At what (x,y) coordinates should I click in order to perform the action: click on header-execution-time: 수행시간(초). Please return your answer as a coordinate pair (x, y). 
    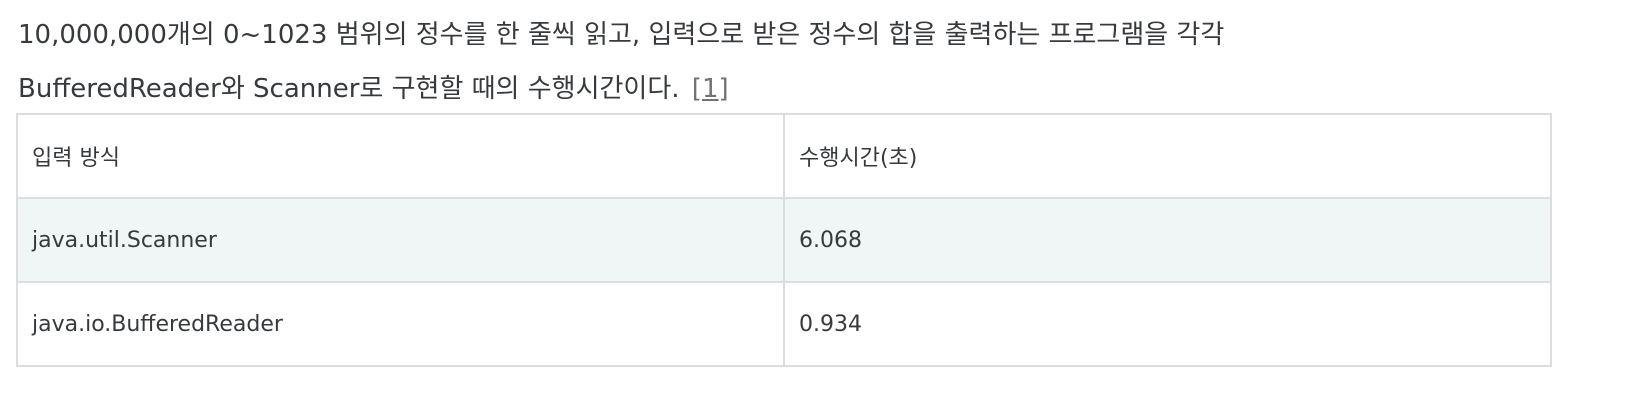
    Looking at the image, I should click on (1167, 156).